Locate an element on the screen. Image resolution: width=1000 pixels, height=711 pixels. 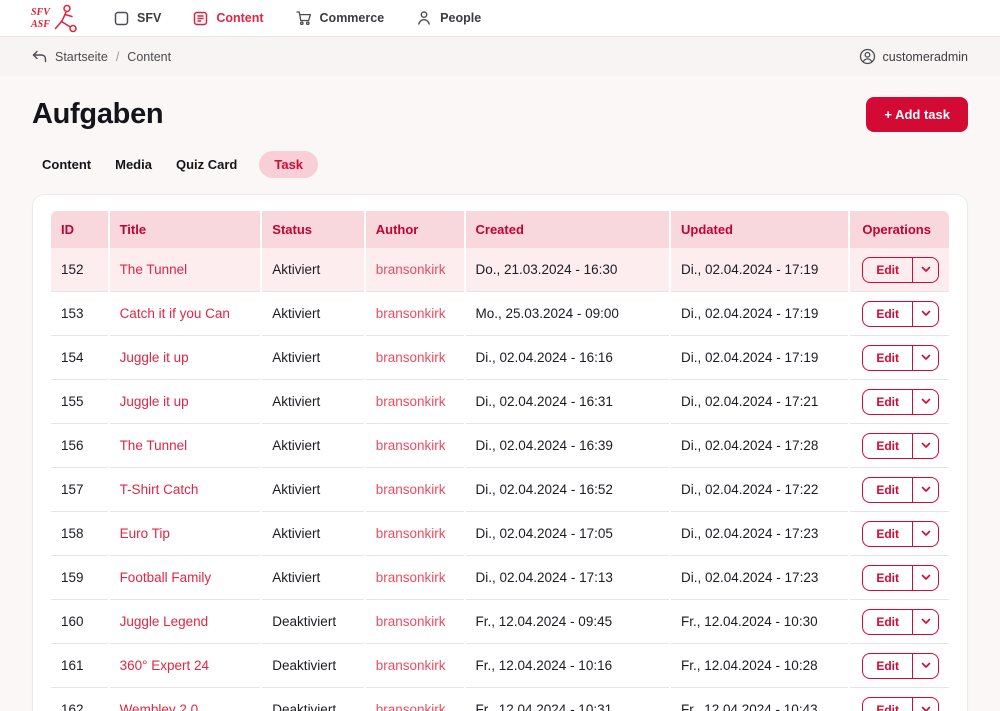
add-task-button: + Add task is located at coordinates (917, 114).